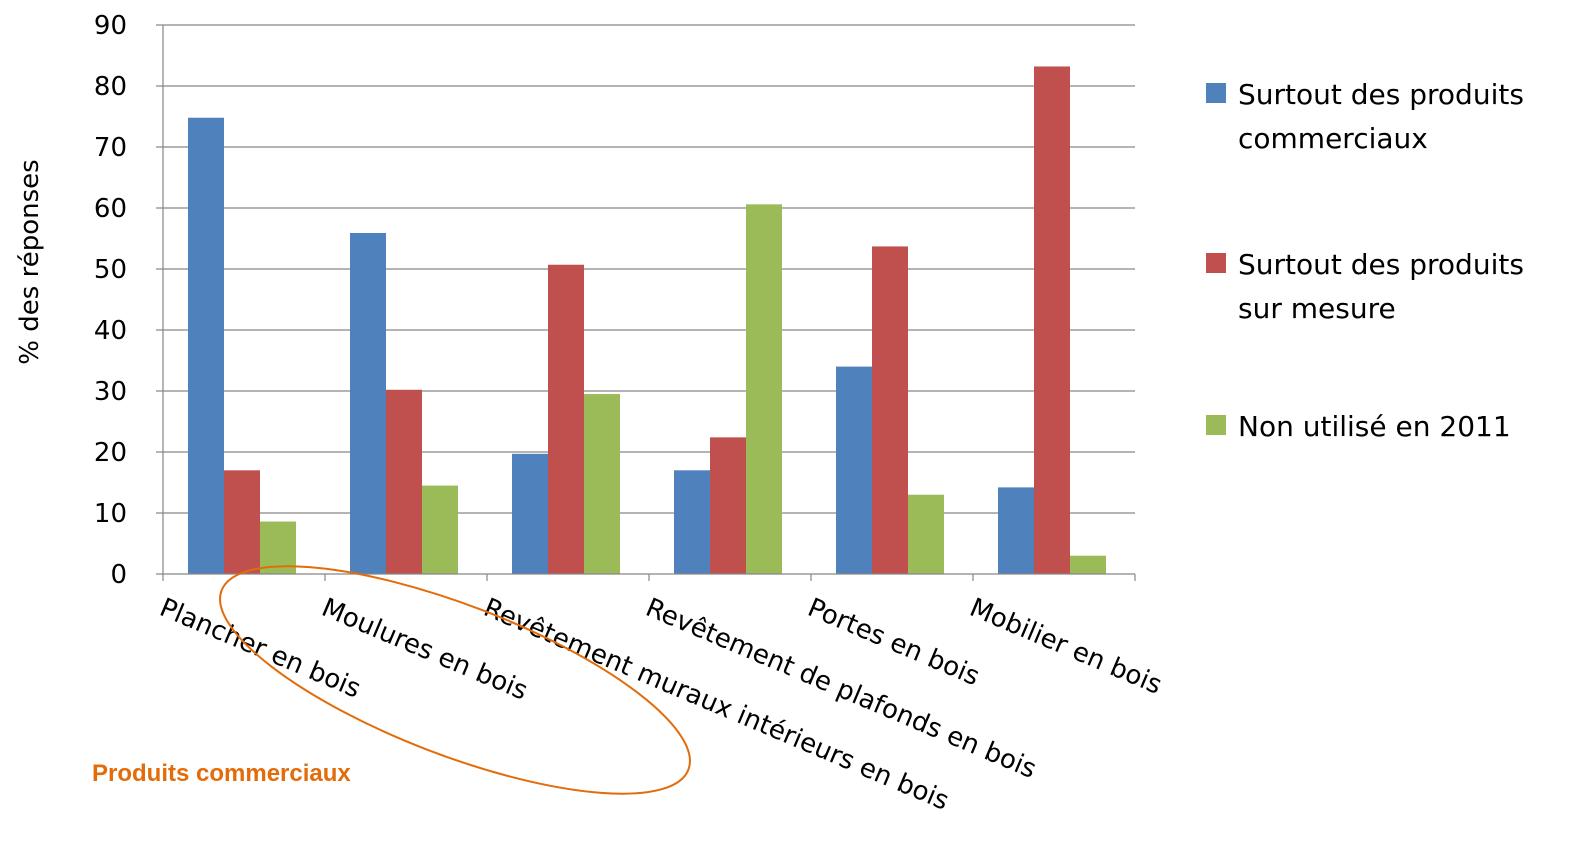  Describe the element at coordinates (110, 209) in the screenshot. I see `y-tick-label: 60` at that location.